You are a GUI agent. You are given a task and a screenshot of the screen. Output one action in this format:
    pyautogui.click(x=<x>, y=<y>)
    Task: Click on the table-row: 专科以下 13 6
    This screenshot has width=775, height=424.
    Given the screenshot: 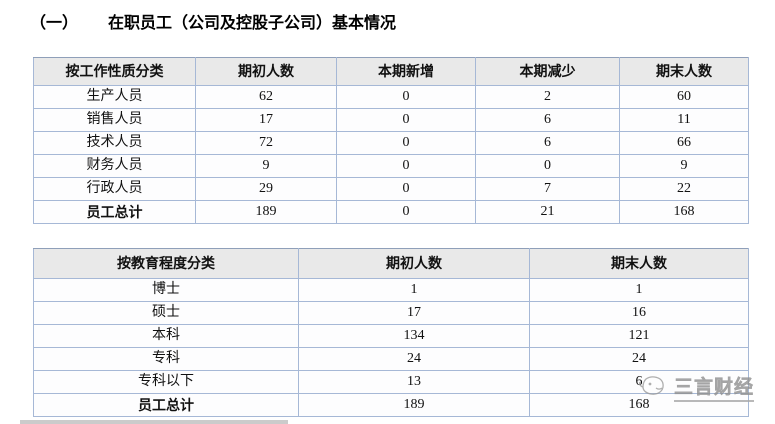 What is the action you would take?
    pyautogui.click(x=391, y=382)
    